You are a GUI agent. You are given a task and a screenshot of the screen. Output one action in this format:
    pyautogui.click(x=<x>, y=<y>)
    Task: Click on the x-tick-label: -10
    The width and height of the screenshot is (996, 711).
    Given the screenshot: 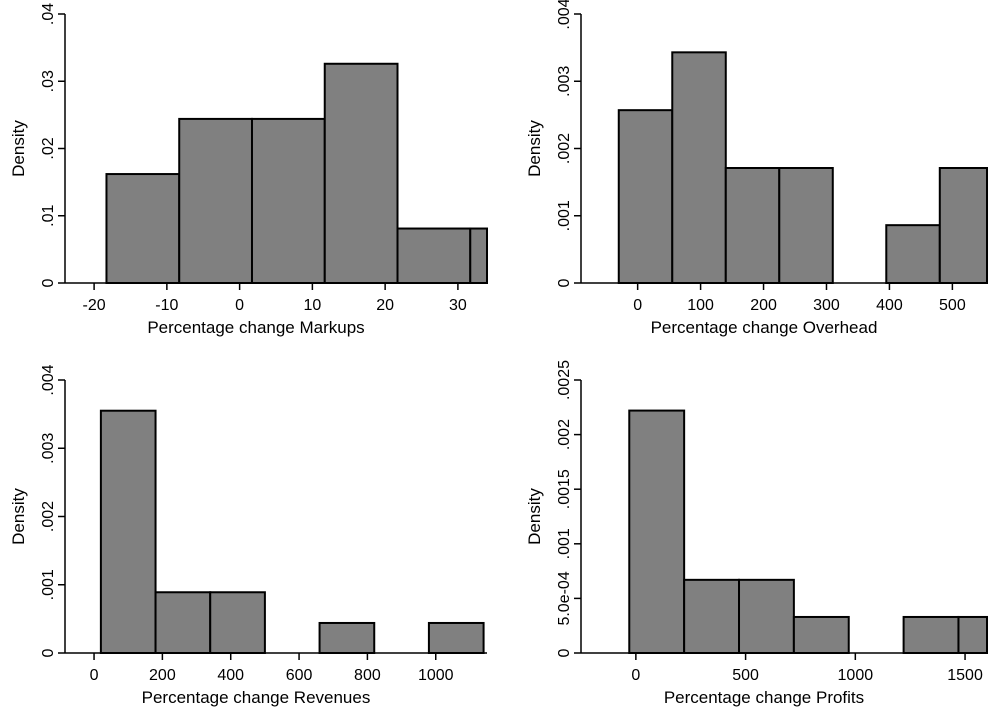 What is the action you would take?
    pyautogui.click(x=166, y=305)
    